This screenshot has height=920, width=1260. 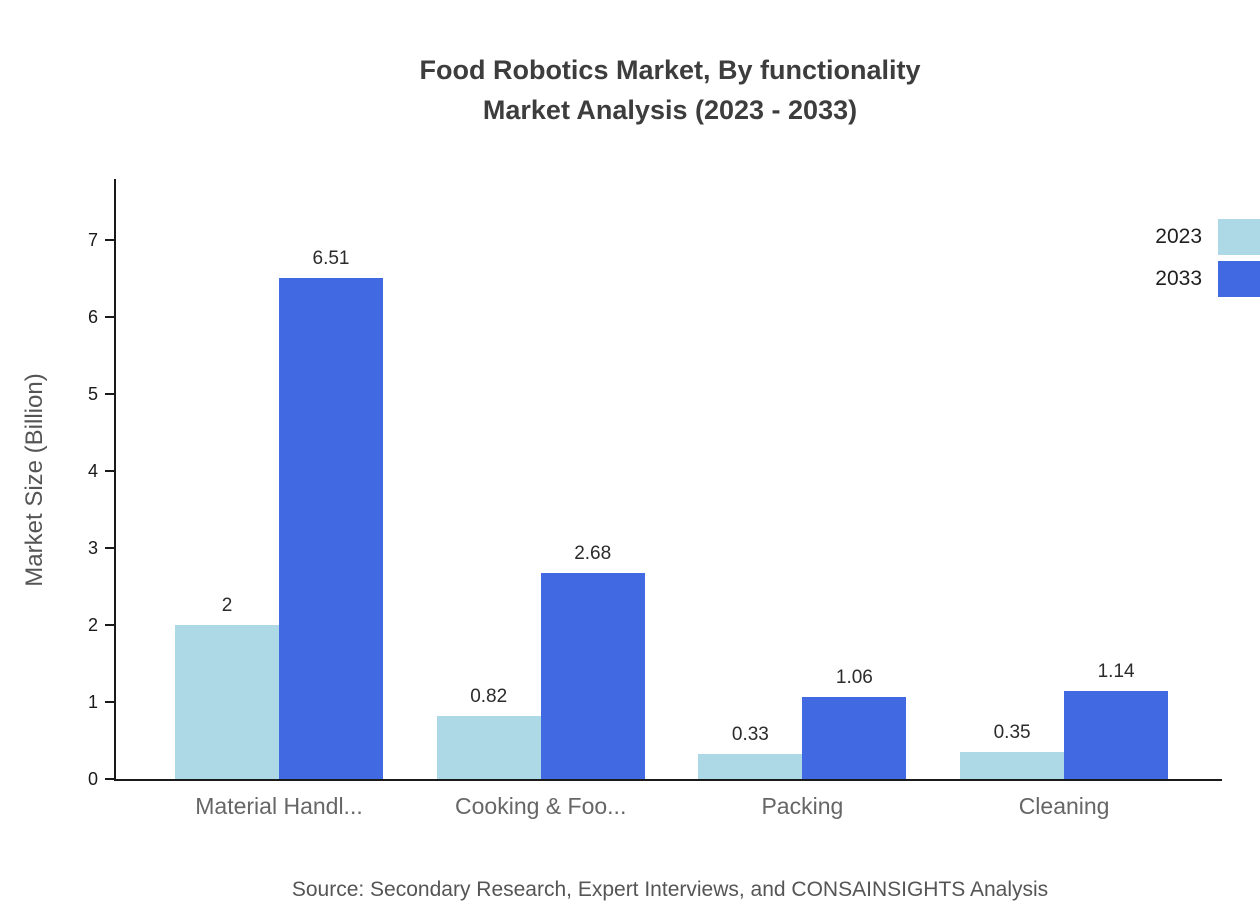 I want to click on value-label-2033-category-3: 1.14, so click(x=1116, y=671).